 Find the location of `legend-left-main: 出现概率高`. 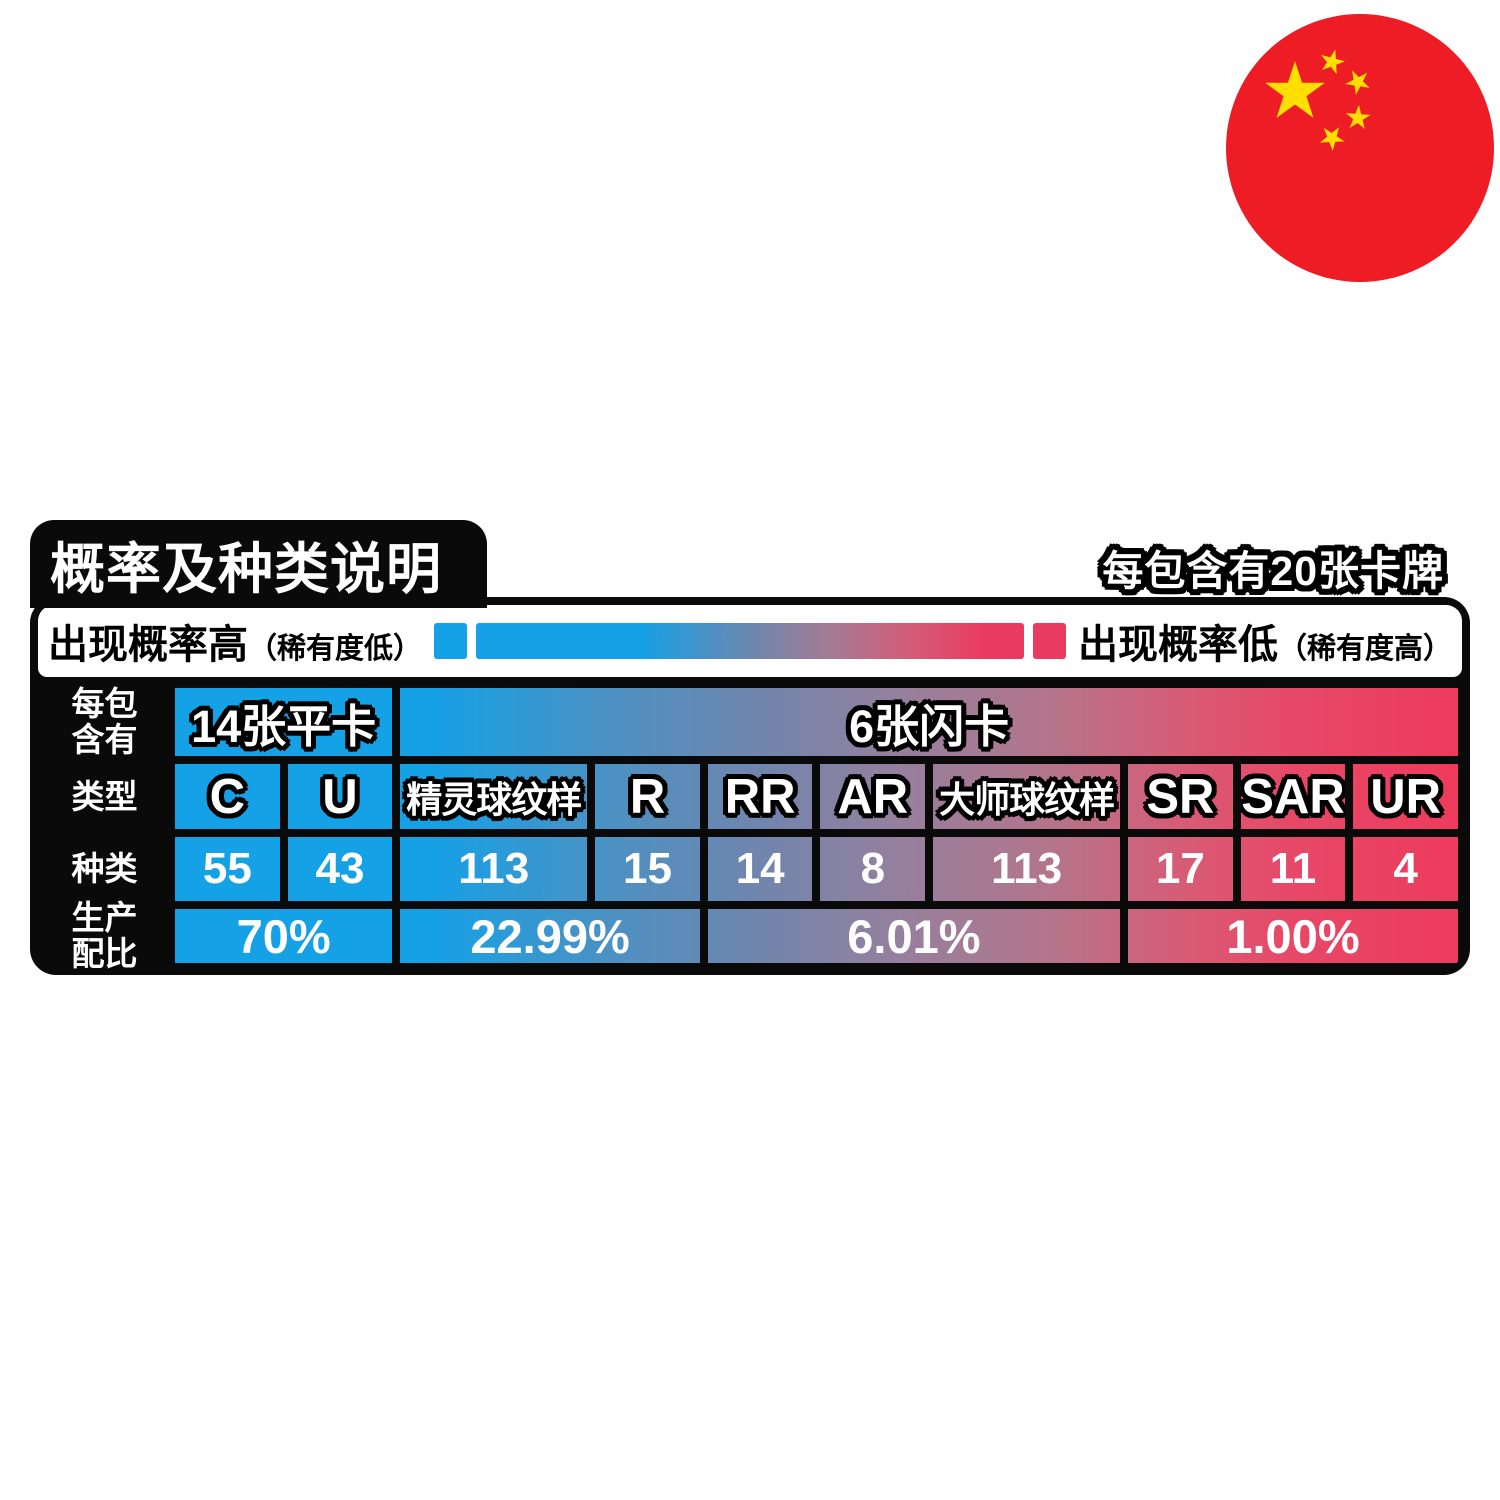

legend-left-main: 出现概率高 is located at coordinates (148, 645).